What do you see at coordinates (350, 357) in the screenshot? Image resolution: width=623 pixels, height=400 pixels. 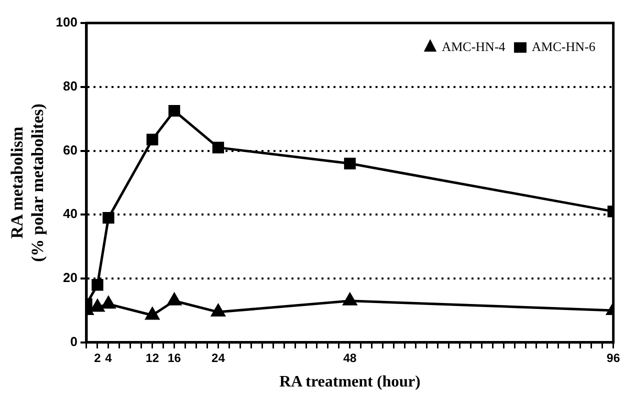 I see `x-tick-label: 48` at bounding box center [350, 357].